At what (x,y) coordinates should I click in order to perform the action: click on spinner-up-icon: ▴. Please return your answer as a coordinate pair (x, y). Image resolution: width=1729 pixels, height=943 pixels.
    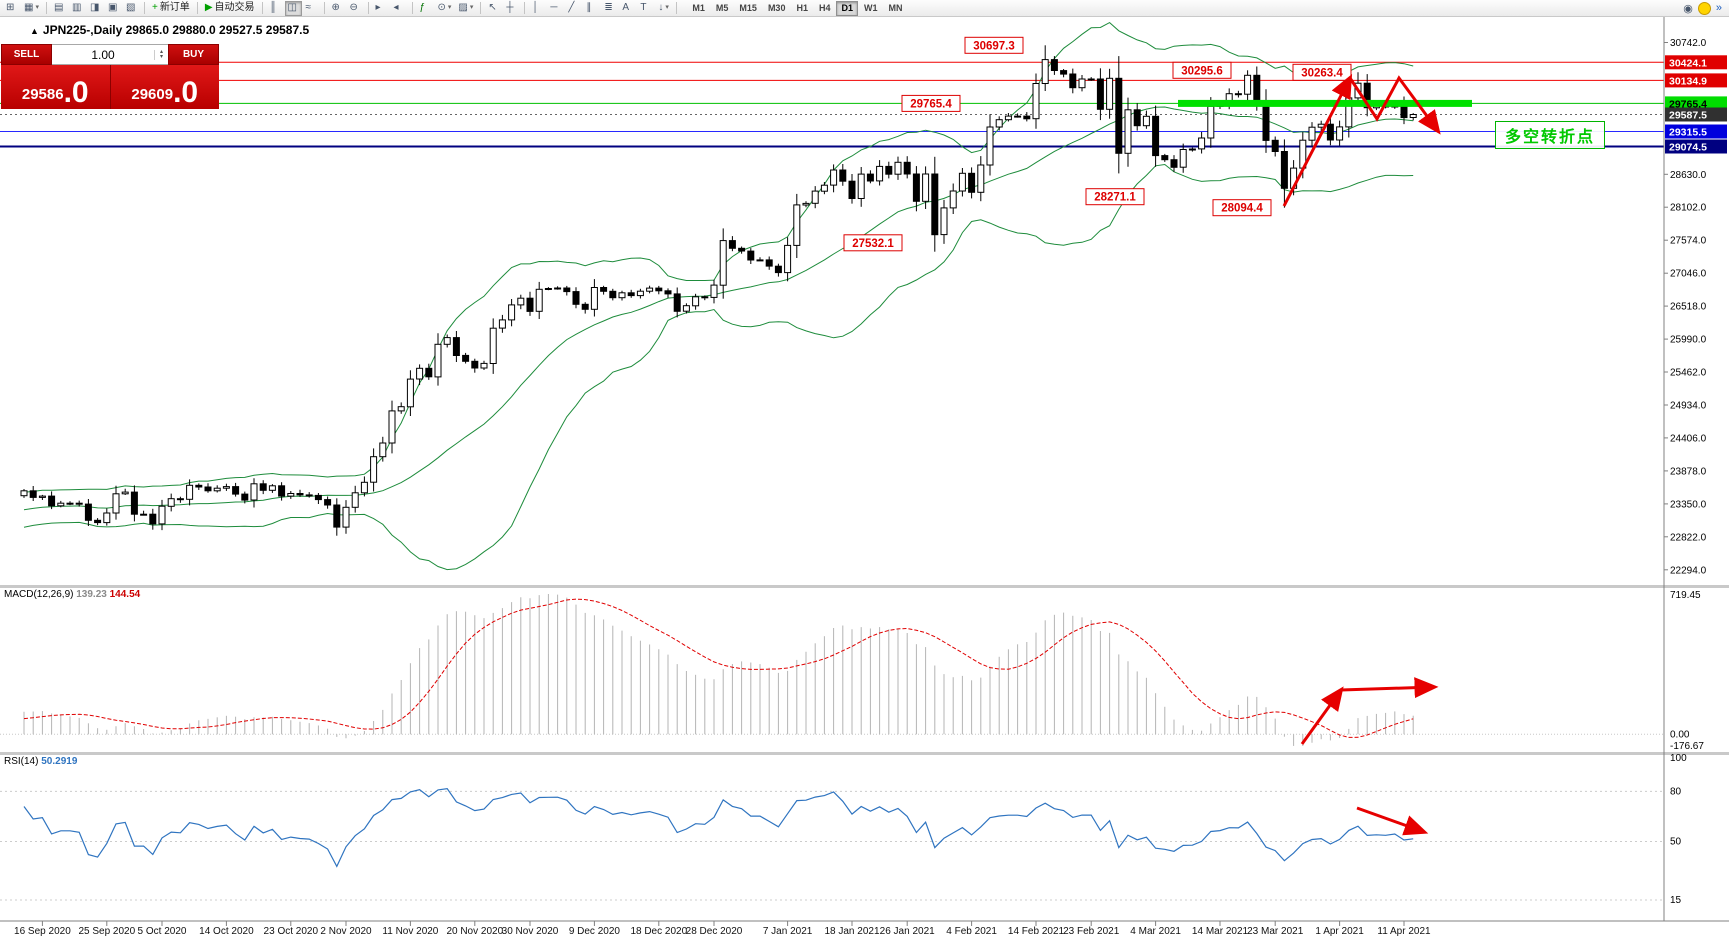
    Looking at the image, I should click on (161, 51).